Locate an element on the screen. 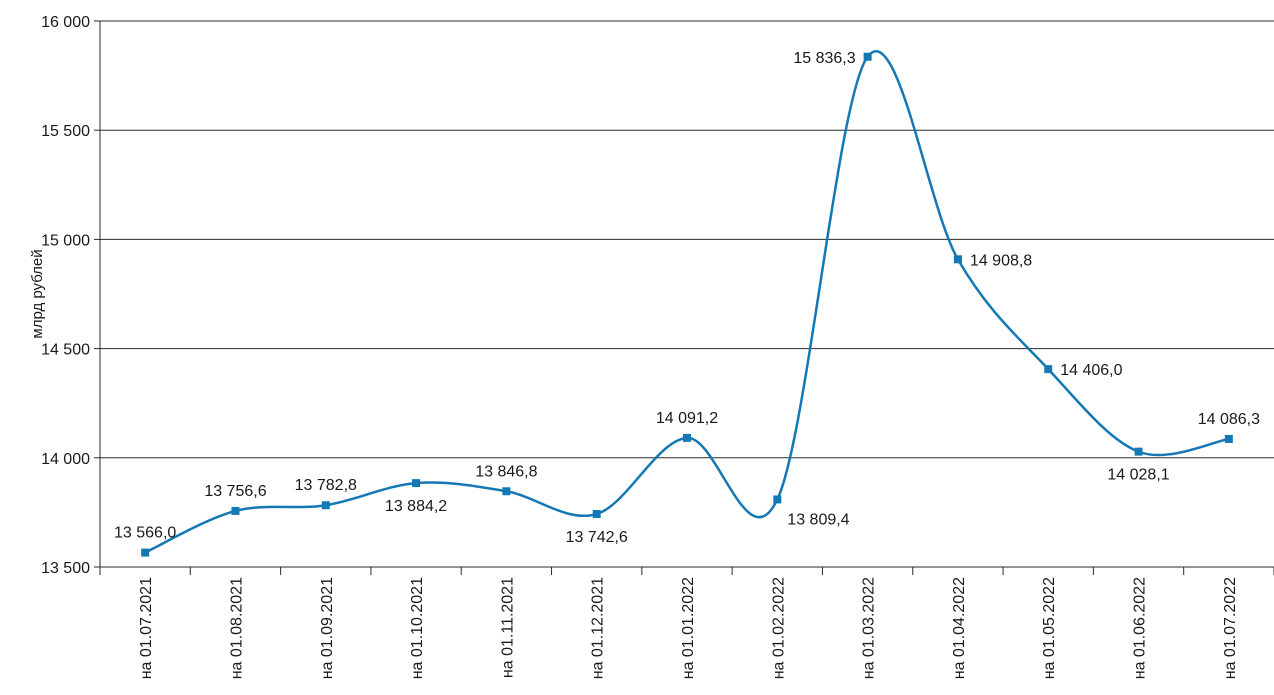 The height and width of the screenshot is (695, 1274). x-tick-label: на 01.01.2022 is located at coordinates (688, 628).